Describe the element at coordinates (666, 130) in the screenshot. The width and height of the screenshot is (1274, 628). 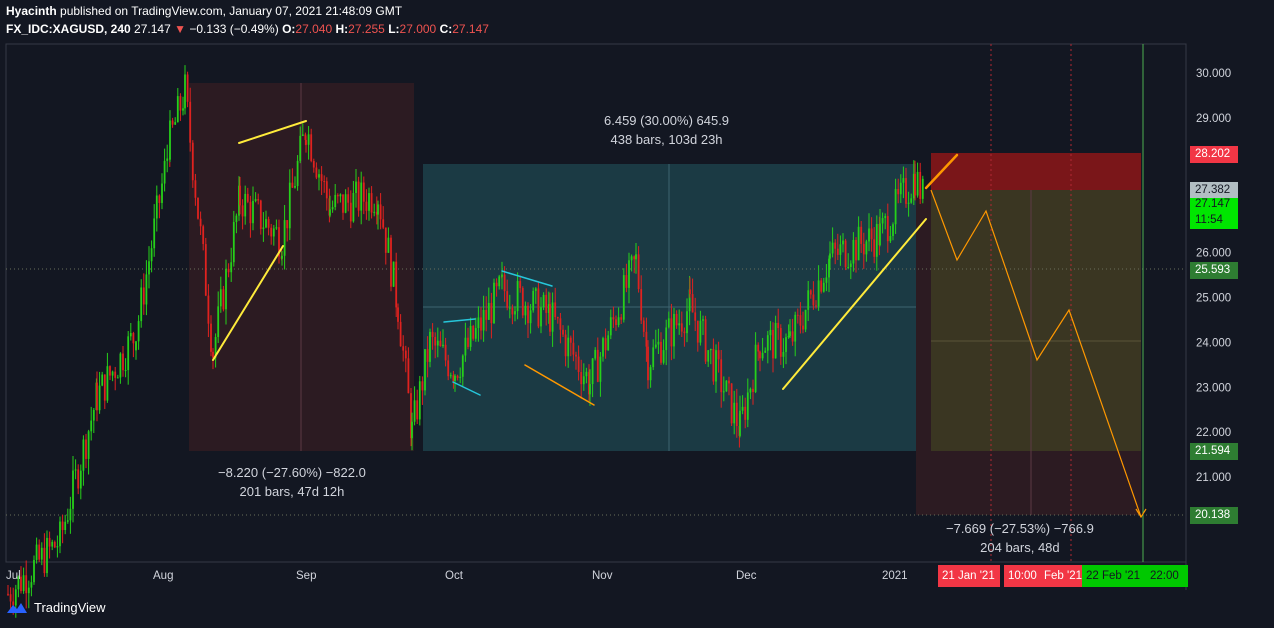
I see `range-label-teal: 6.459 (30.00%) 645.9 438 bars, 103d 23h` at that location.